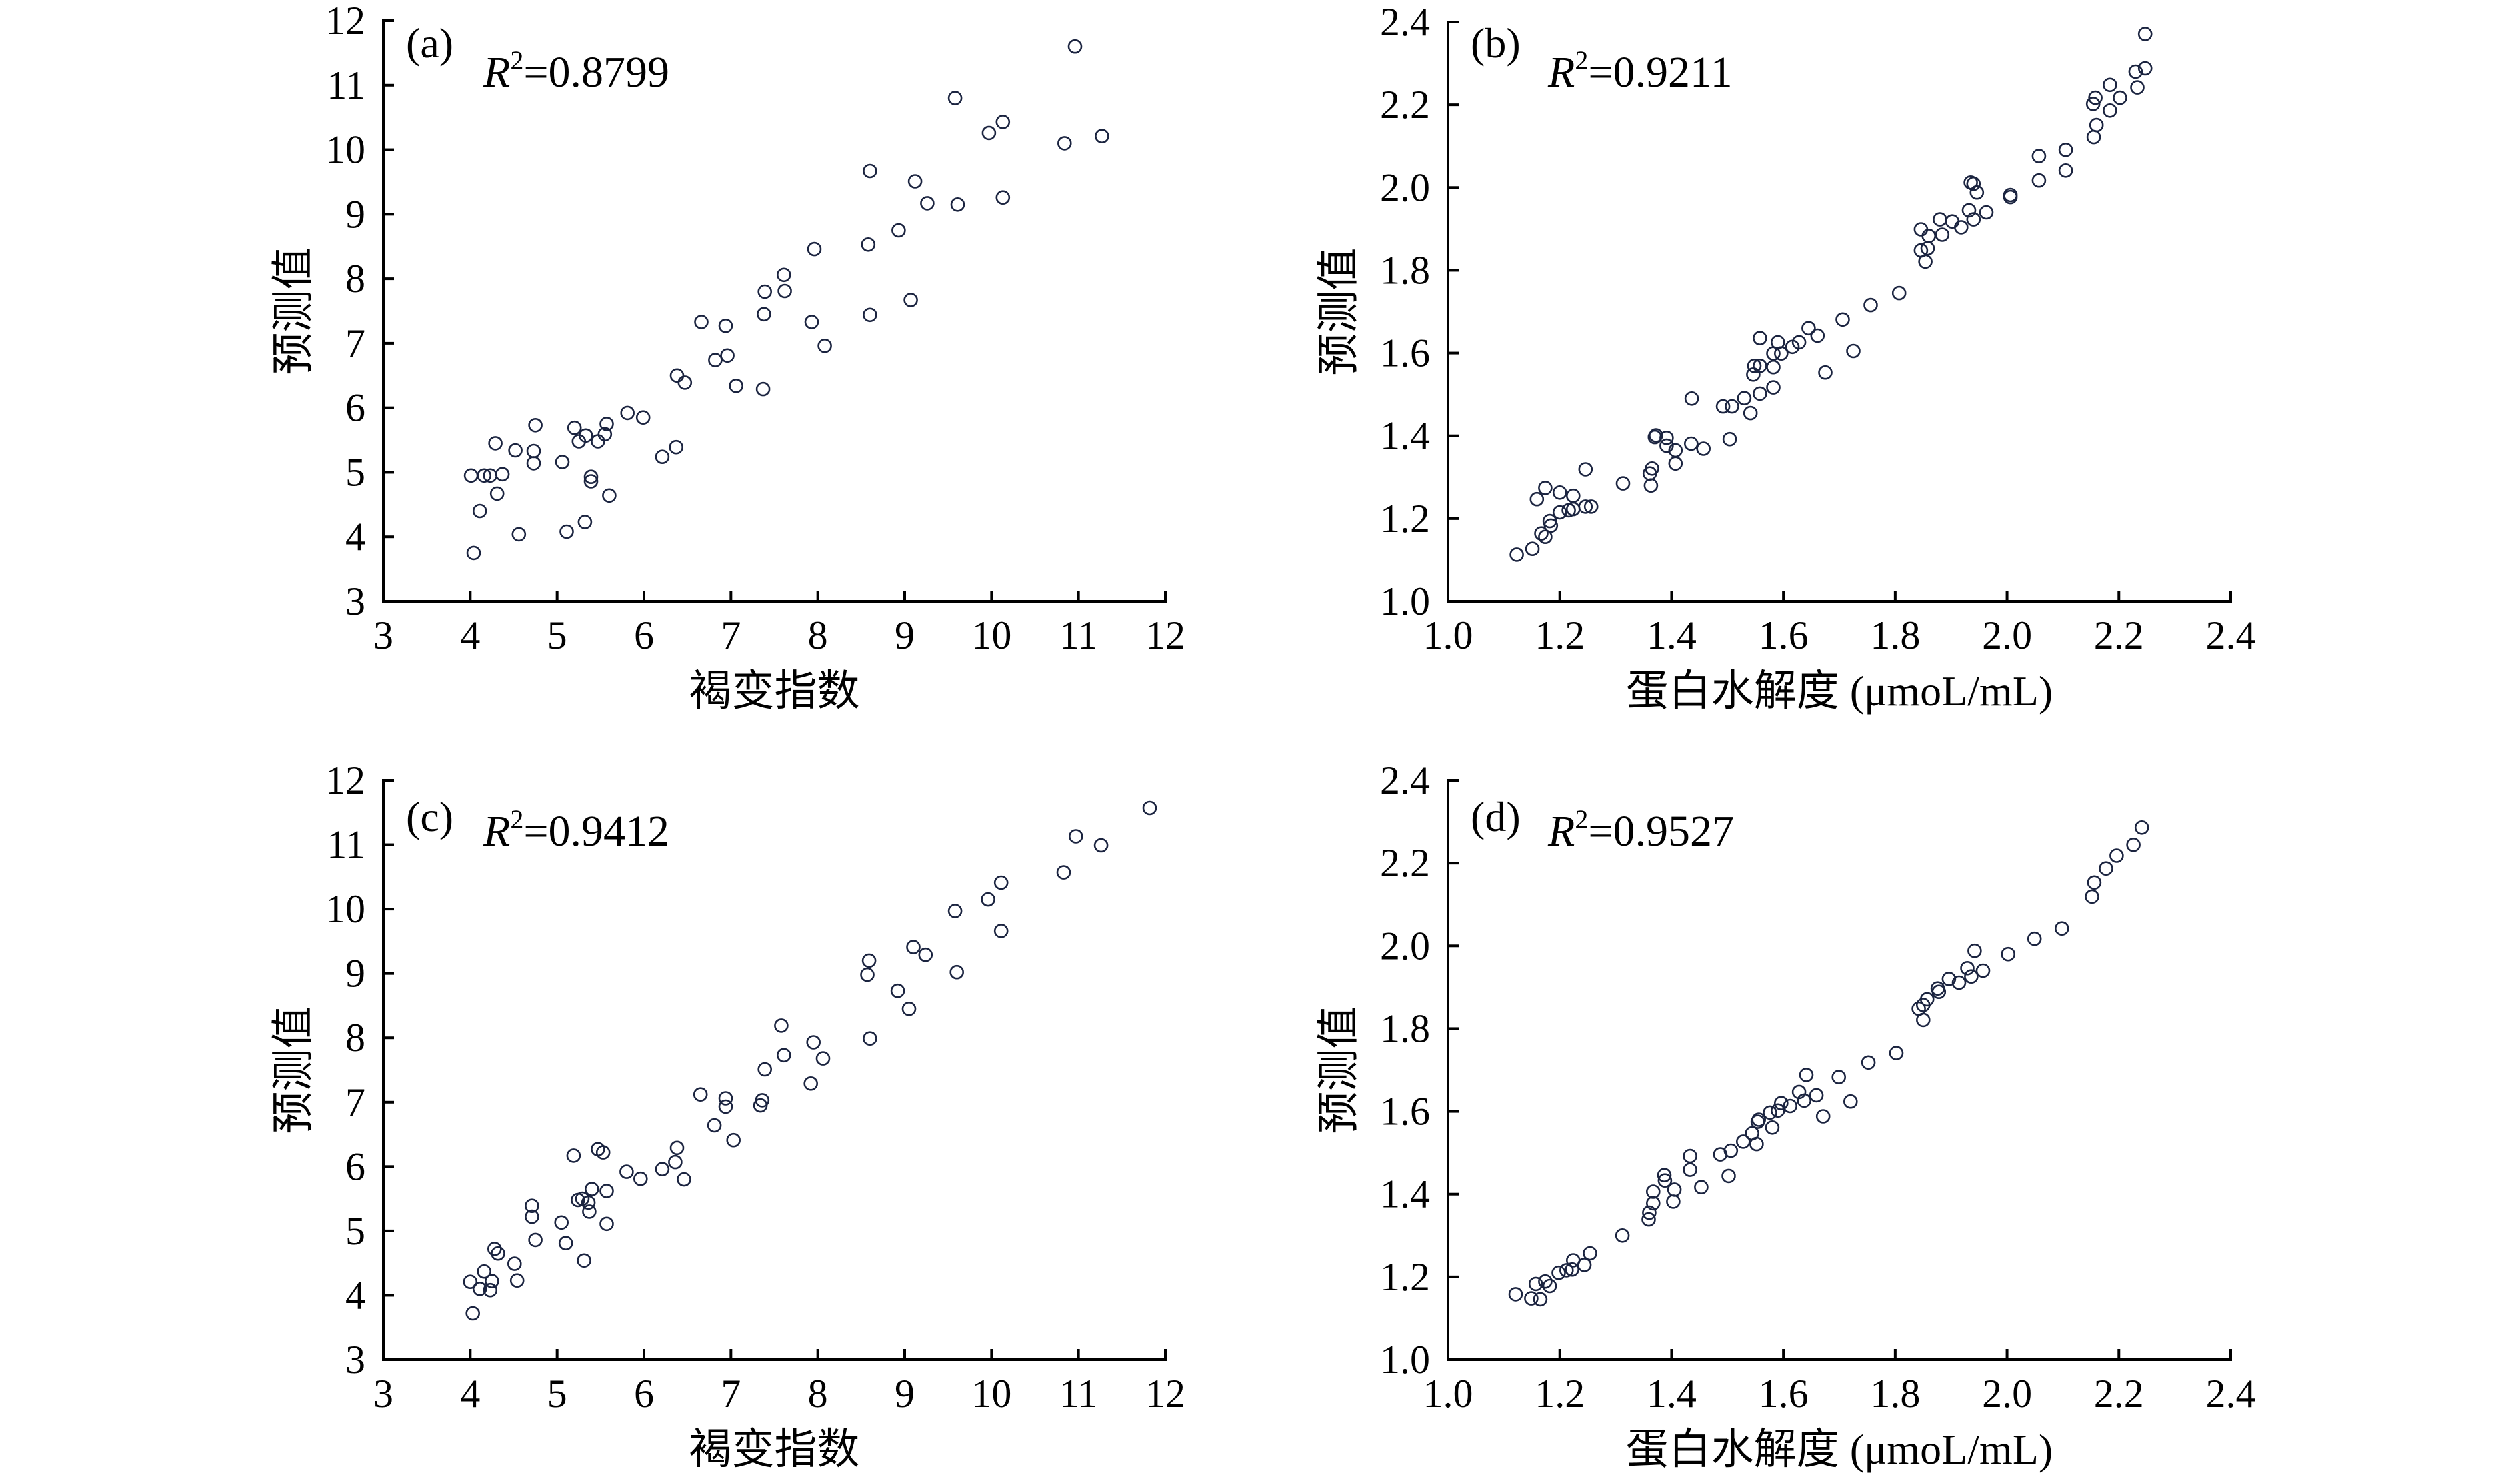  What do you see at coordinates (345, 21) in the screenshot?
I see `y-tick-label: 12` at bounding box center [345, 21].